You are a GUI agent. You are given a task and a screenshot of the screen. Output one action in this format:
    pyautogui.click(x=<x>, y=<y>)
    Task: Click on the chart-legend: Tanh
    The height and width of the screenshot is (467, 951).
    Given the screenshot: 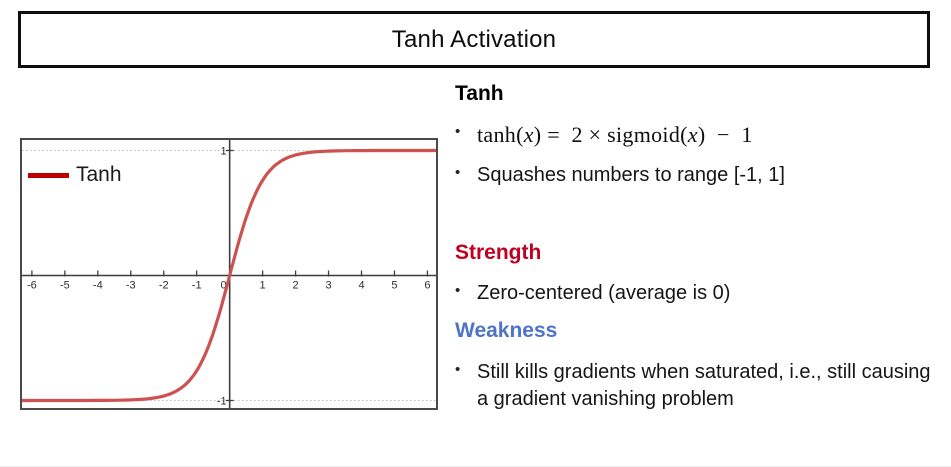 What is the action you would take?
    pyautogui.click(x=75, y=175)
    